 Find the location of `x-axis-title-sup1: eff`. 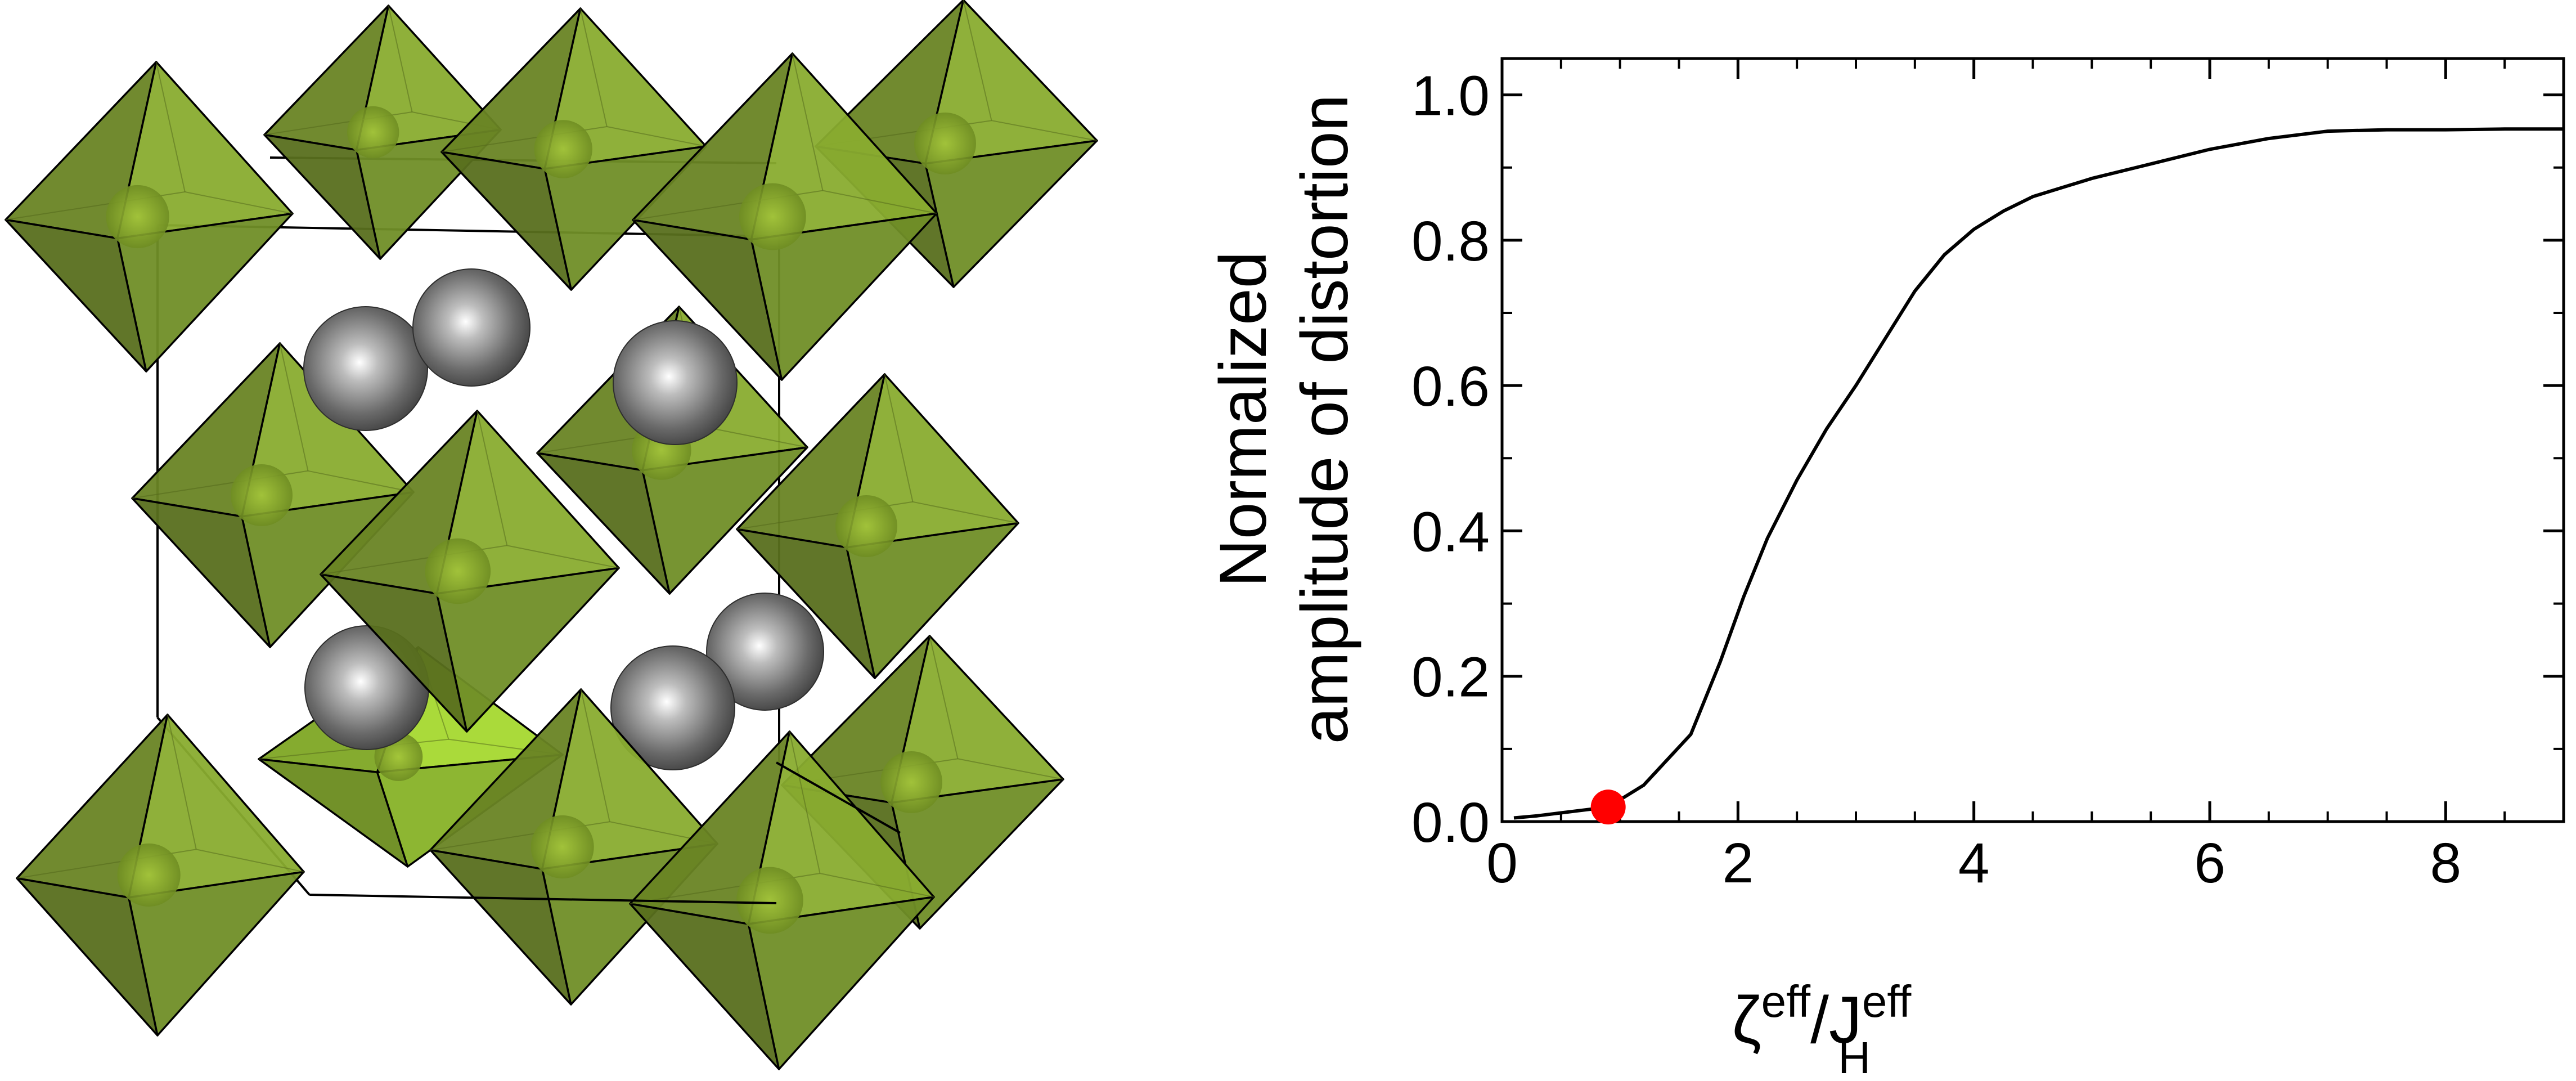

x-axis-title-sup1: eff is located at coordinates (1786, 1001).